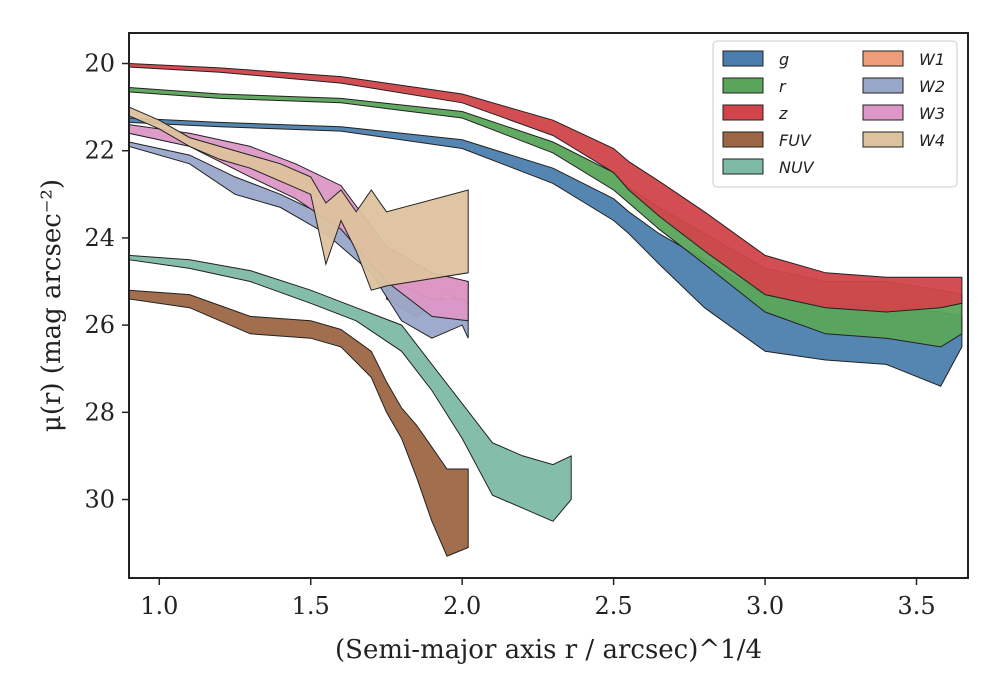  I want to click on legend-swatch-W2, so click(883, 85).